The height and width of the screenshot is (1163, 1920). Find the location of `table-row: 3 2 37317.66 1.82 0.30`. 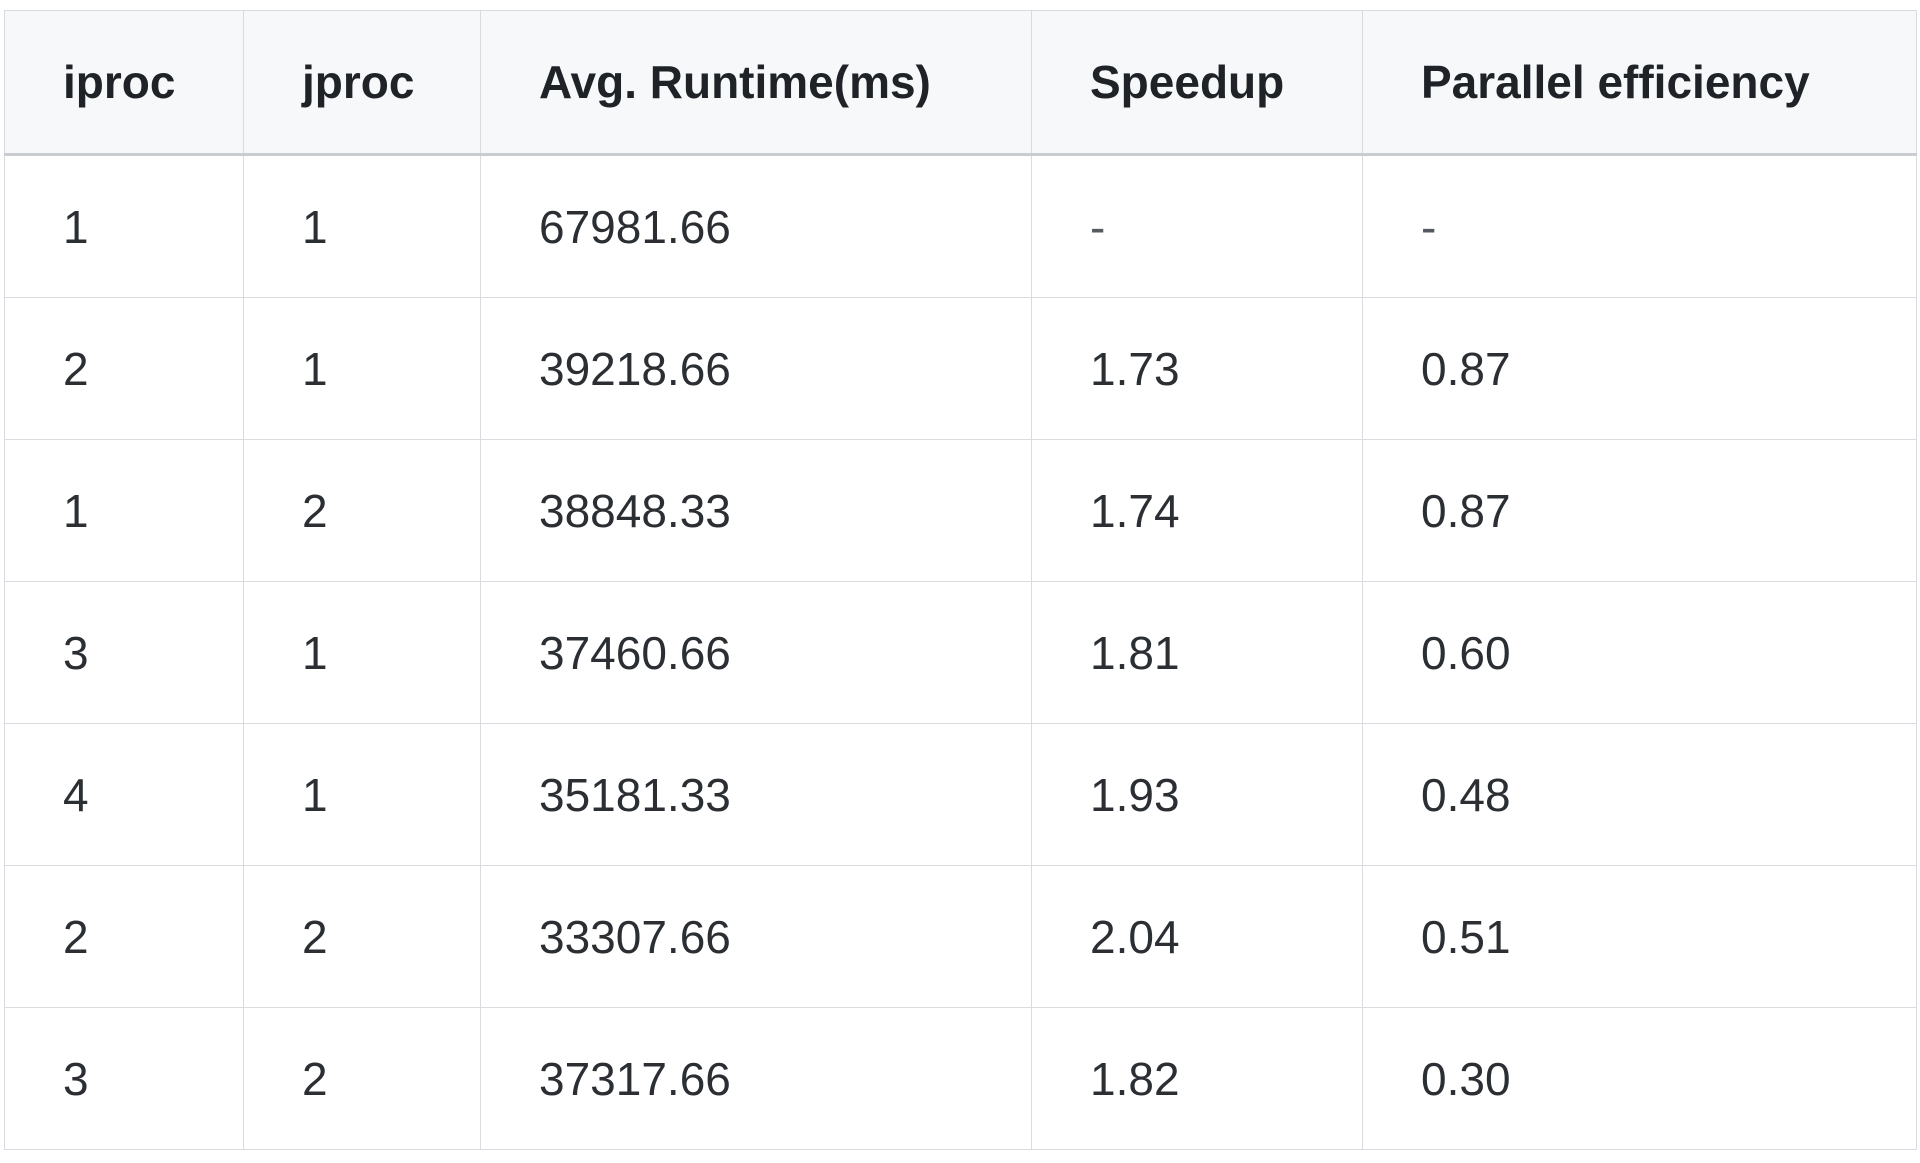

table-row: 3 2 37317.66 1.82 0.30 is located at coordinates (960, 1078).